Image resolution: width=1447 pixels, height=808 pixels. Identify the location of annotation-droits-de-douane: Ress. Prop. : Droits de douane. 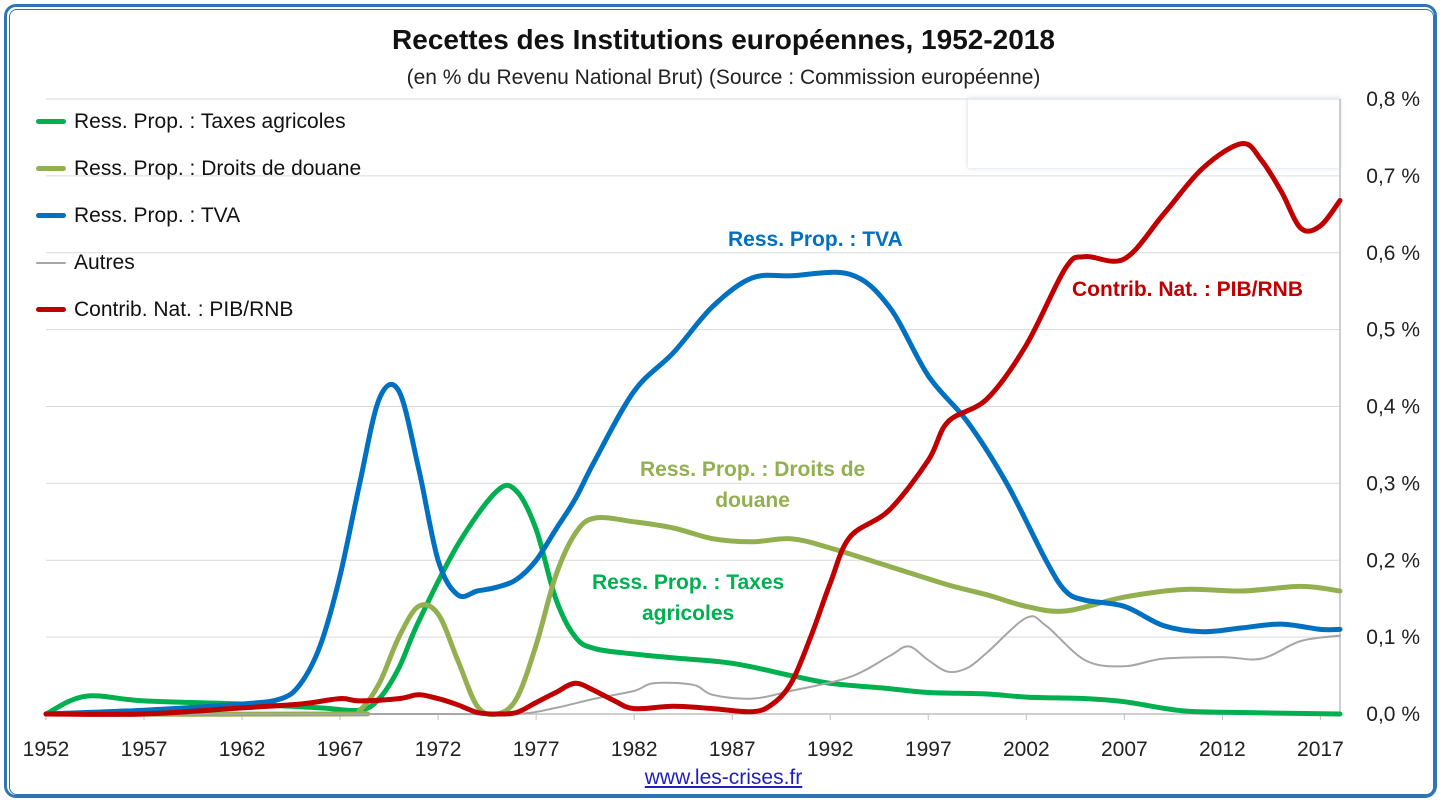
(752, 485).